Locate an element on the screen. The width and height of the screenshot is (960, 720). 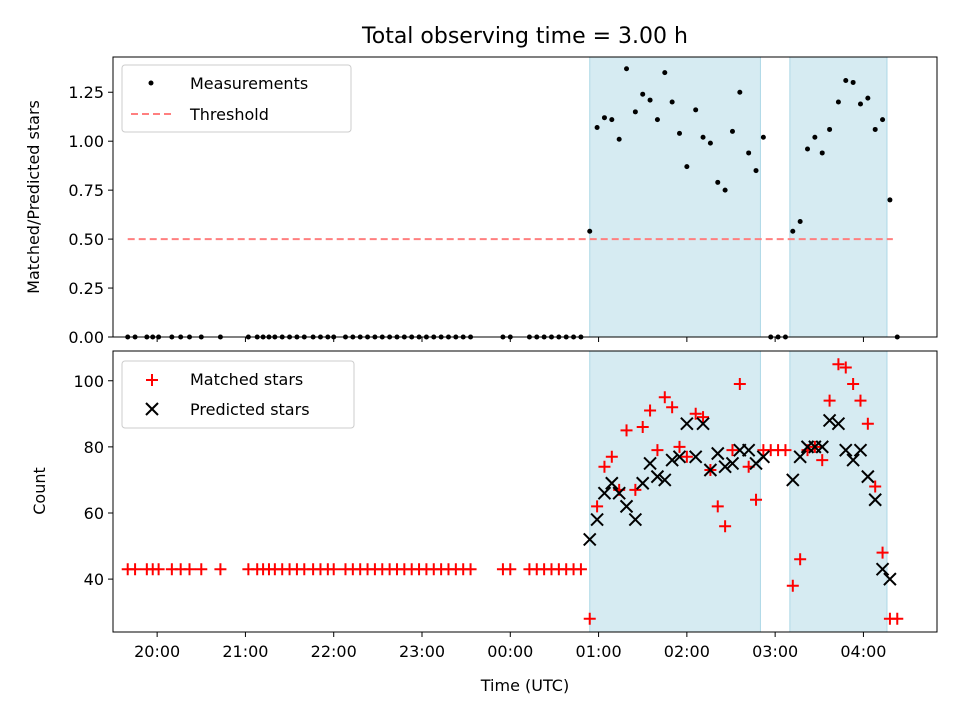
legend-label-matched: Matched stars is located at coordinates (246, 379).